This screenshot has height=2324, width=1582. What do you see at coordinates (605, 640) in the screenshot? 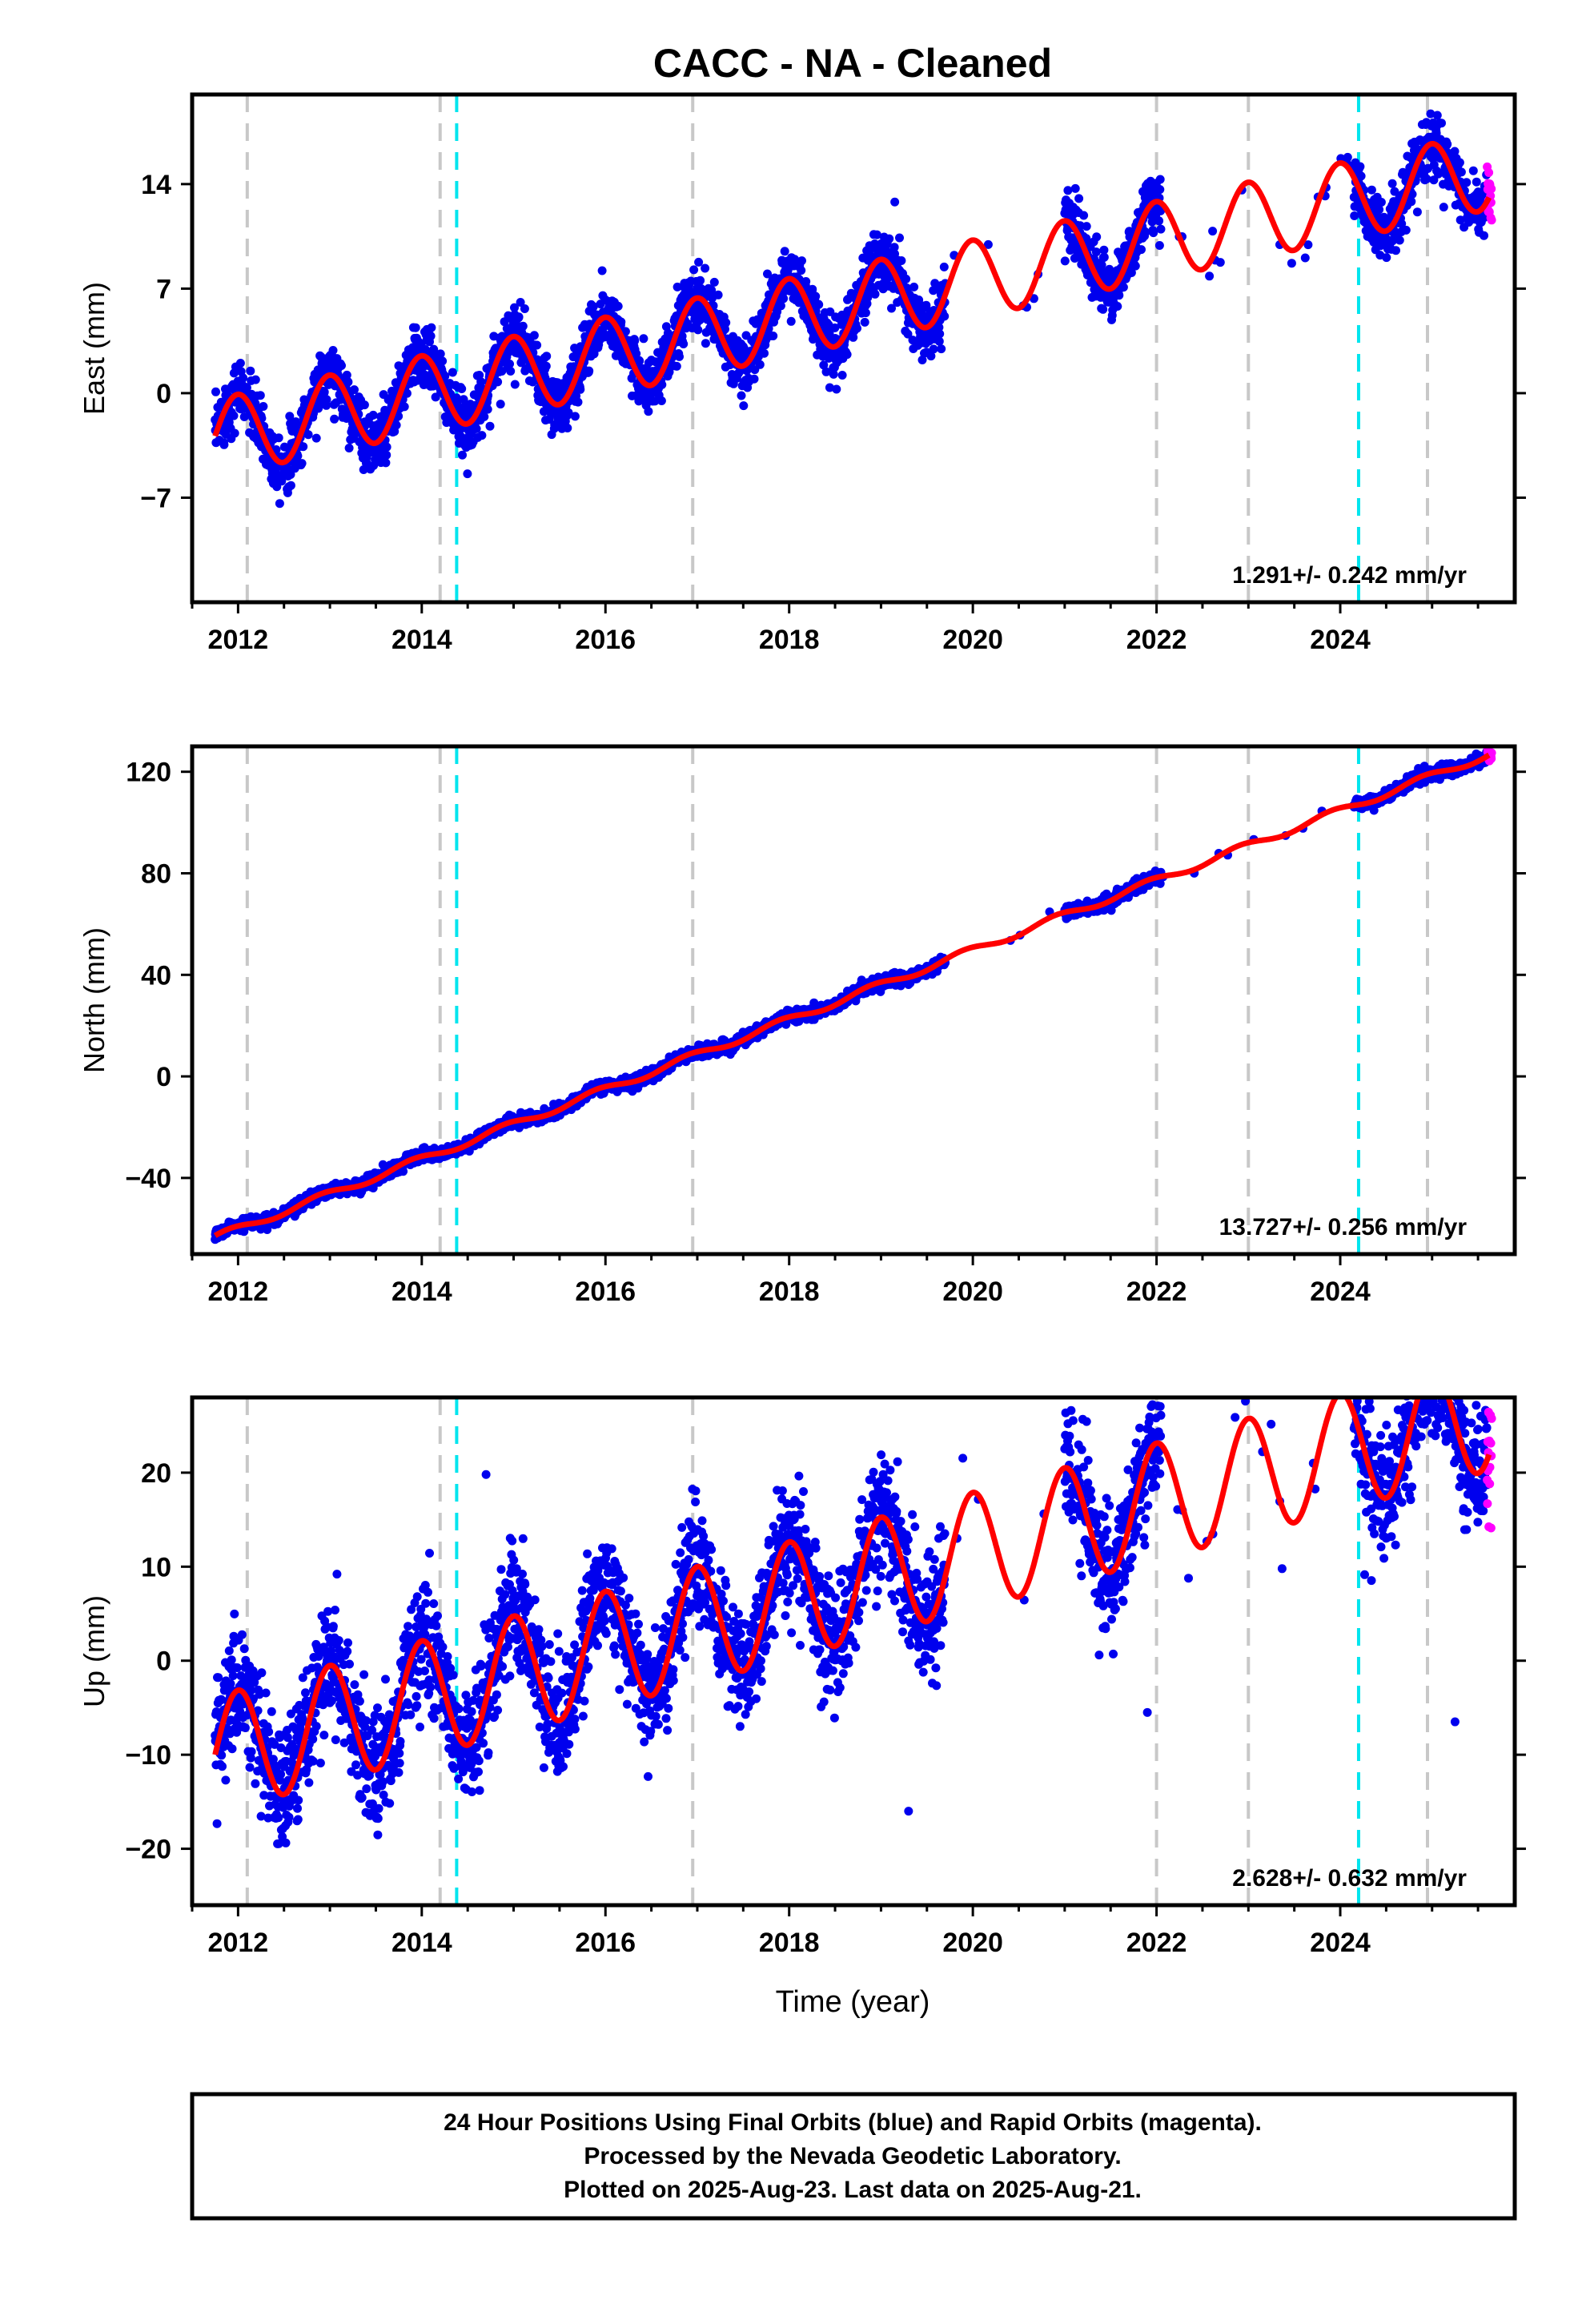
I see `x-tick-label: 2016` at bounding box center [605, 640].